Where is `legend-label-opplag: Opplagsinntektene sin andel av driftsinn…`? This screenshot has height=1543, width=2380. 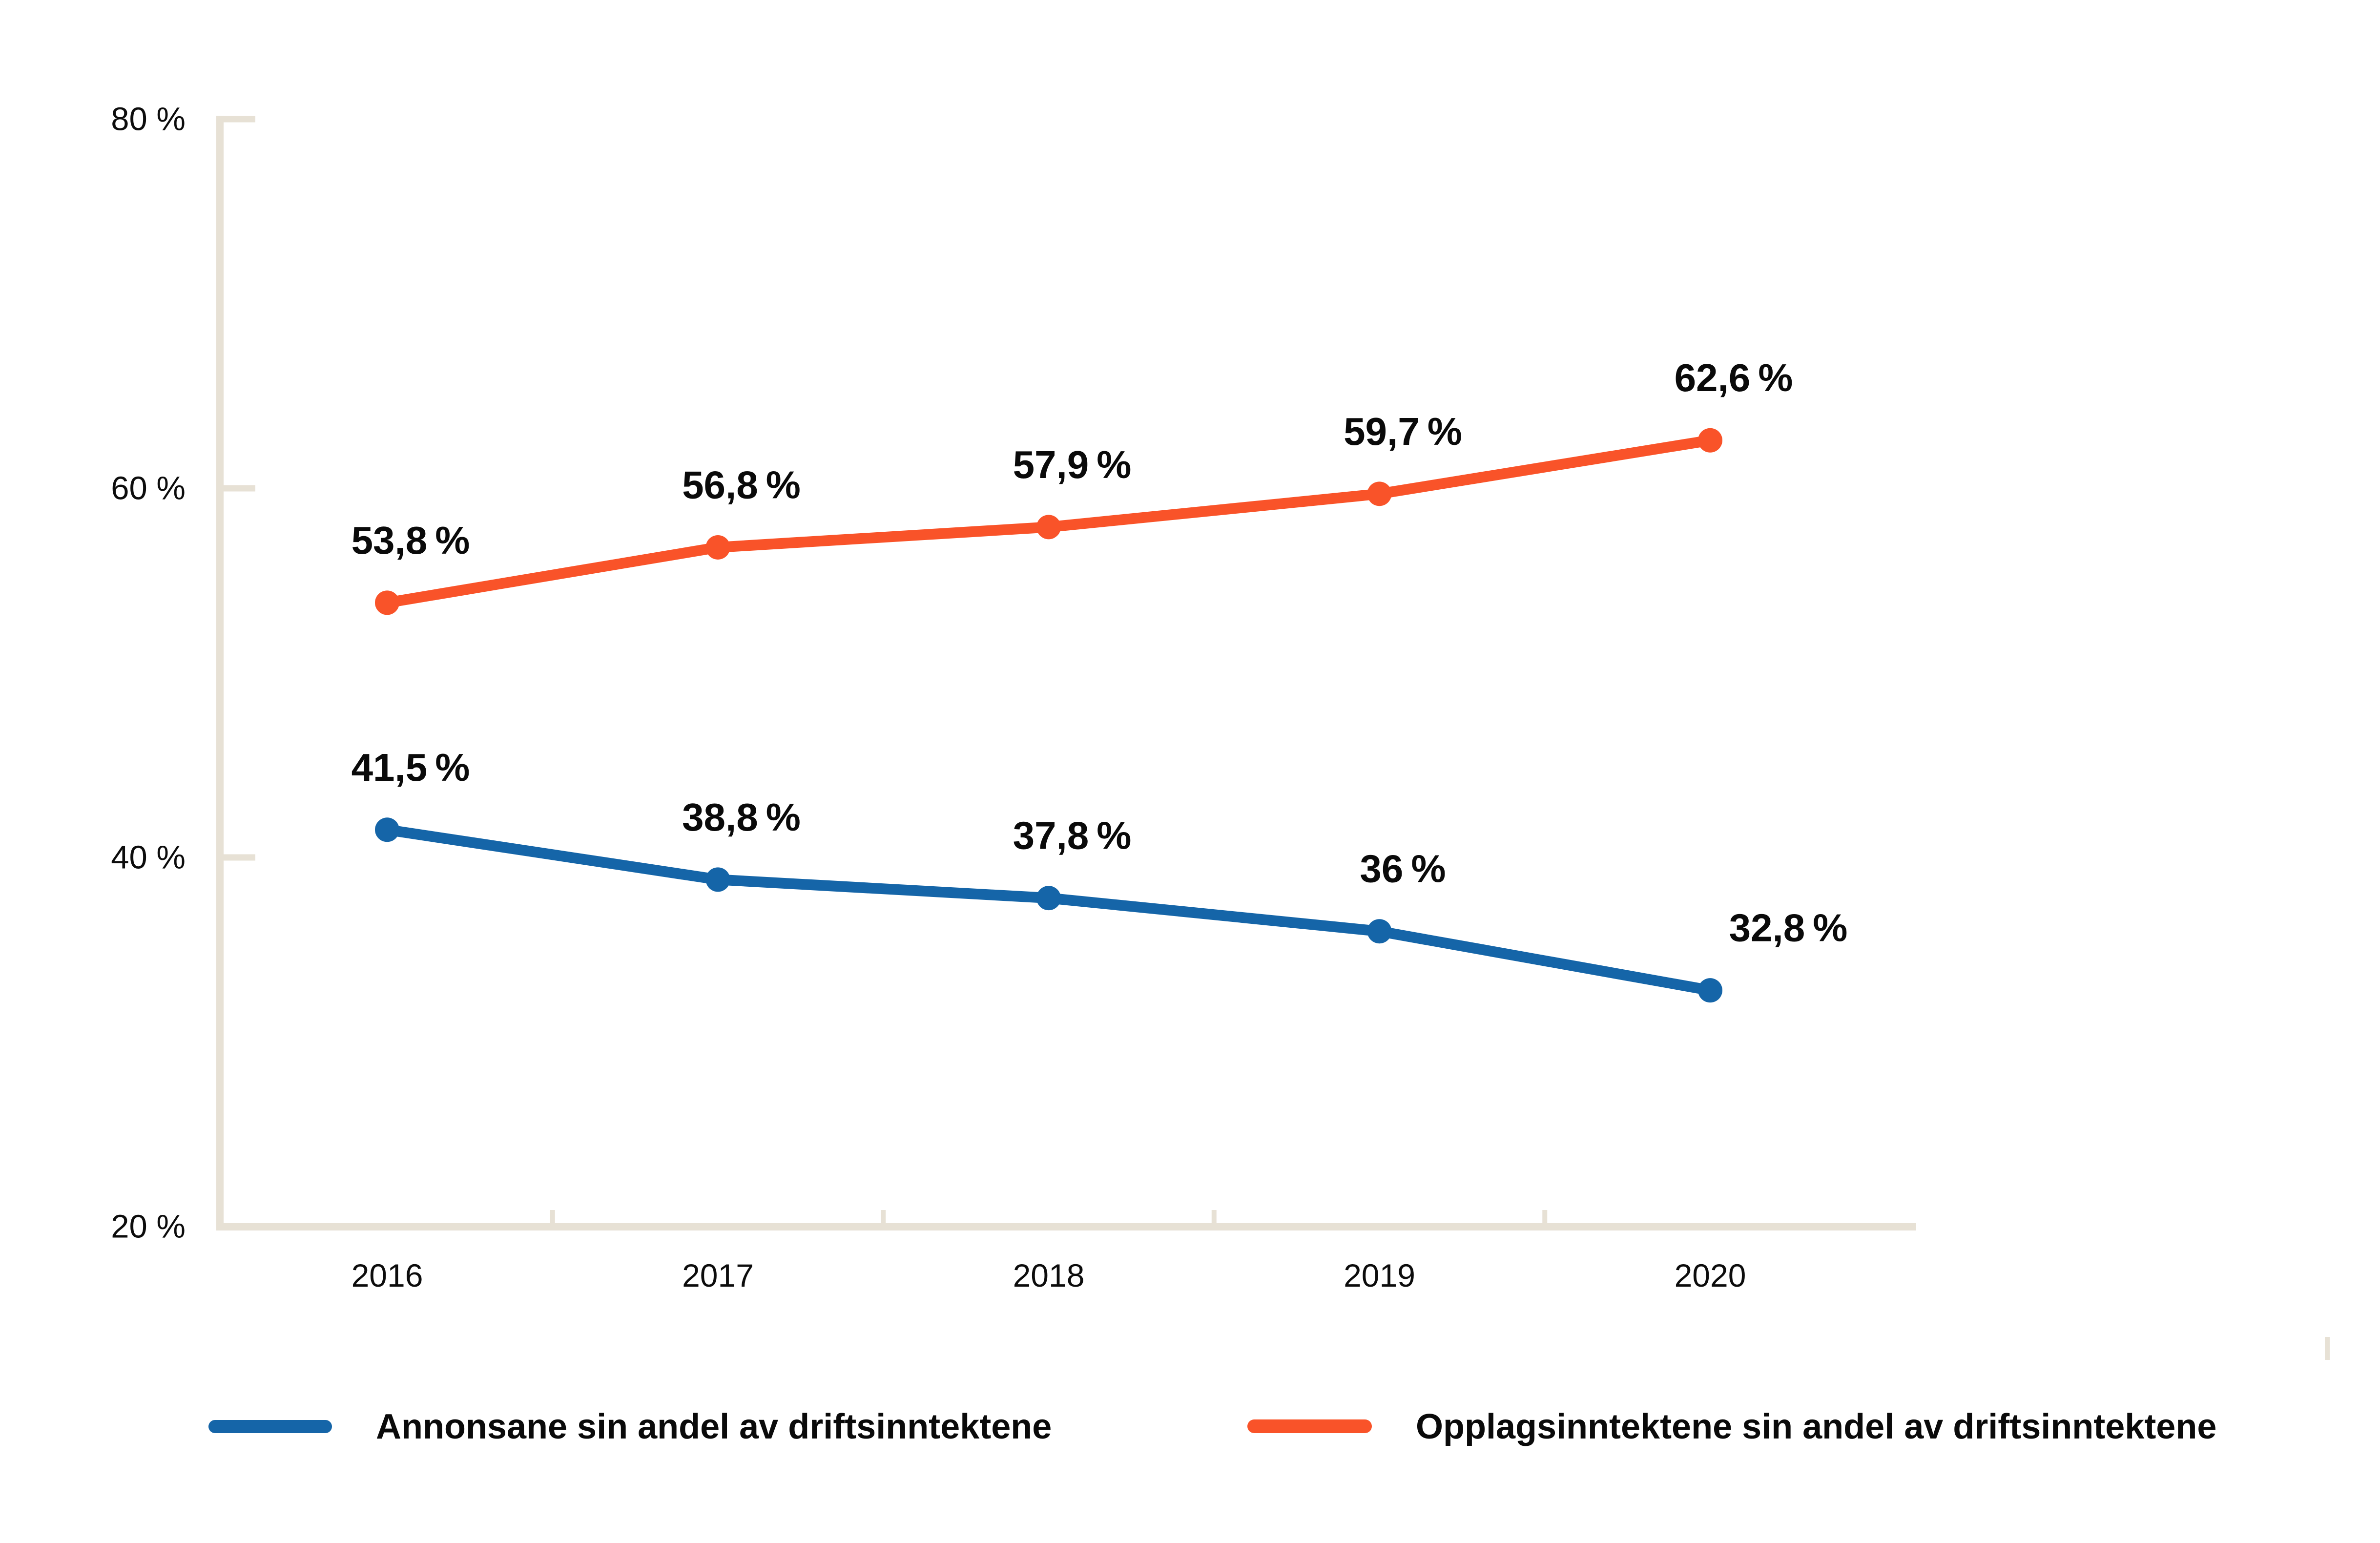 legend-label-opplag: Opplagsinntektene sin andel av driftsinn… is located at coordinates (1816, 1426).